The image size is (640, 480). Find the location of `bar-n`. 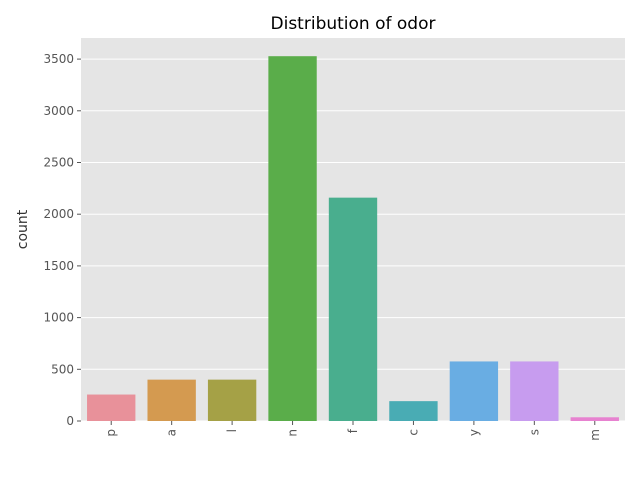

bar-n is located at coordinates (292, 239).